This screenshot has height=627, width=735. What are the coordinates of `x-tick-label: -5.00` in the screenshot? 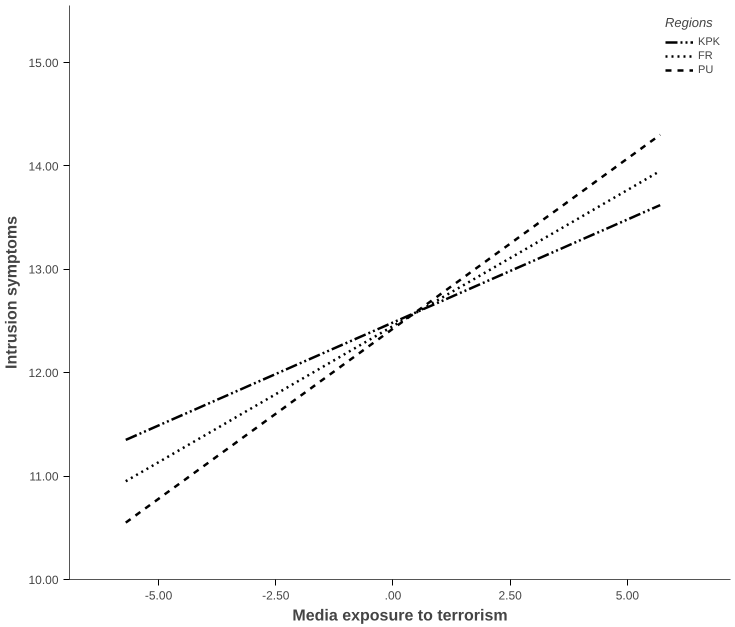 It's located at (158, 595).